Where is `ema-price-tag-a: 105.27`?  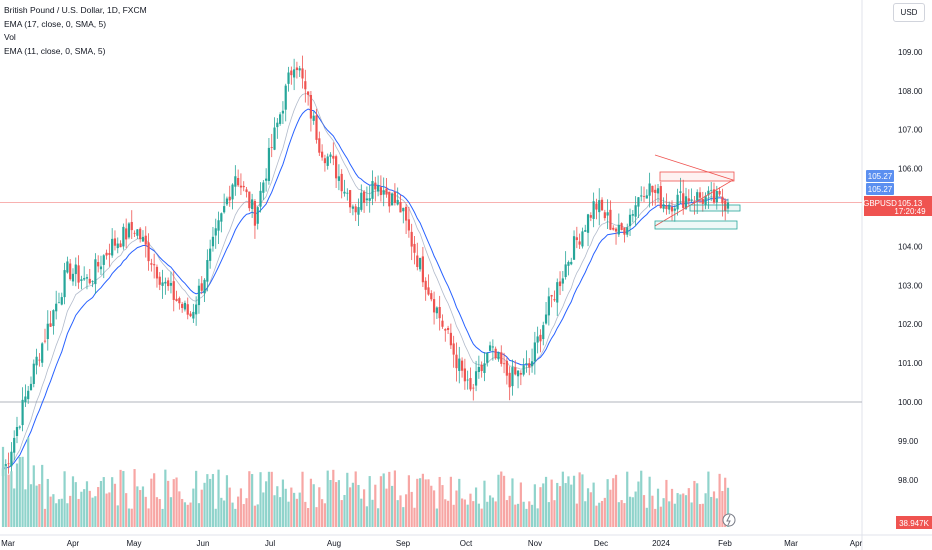 ema-price-tag-a: 105.27 is located at coordinates (880, 176).